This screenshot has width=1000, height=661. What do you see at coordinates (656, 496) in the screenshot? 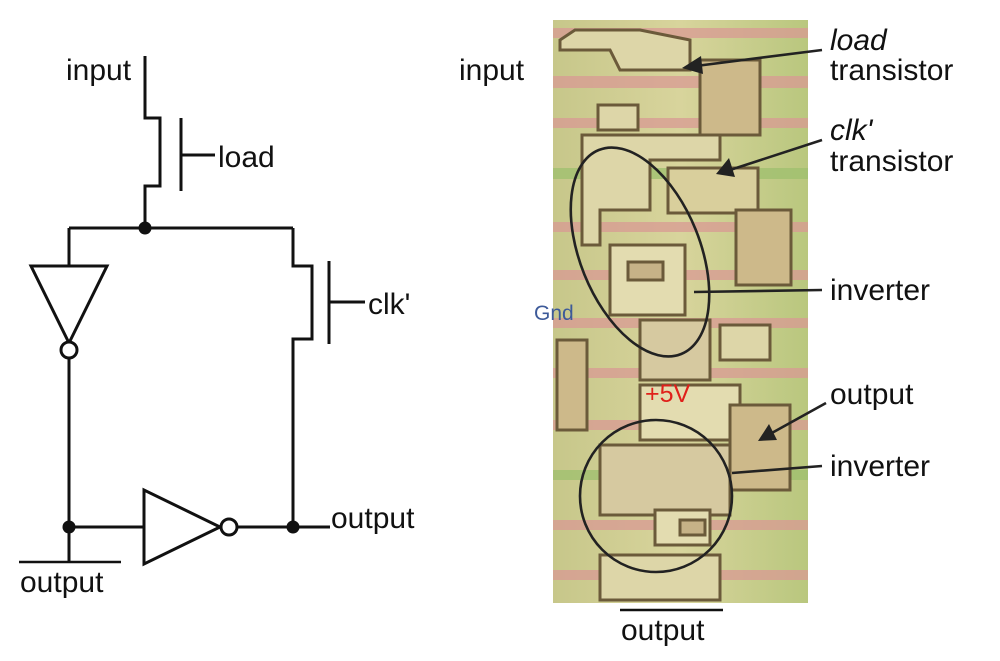
I see `inverter-lower-ellipse` at bounding box center [656, 496].